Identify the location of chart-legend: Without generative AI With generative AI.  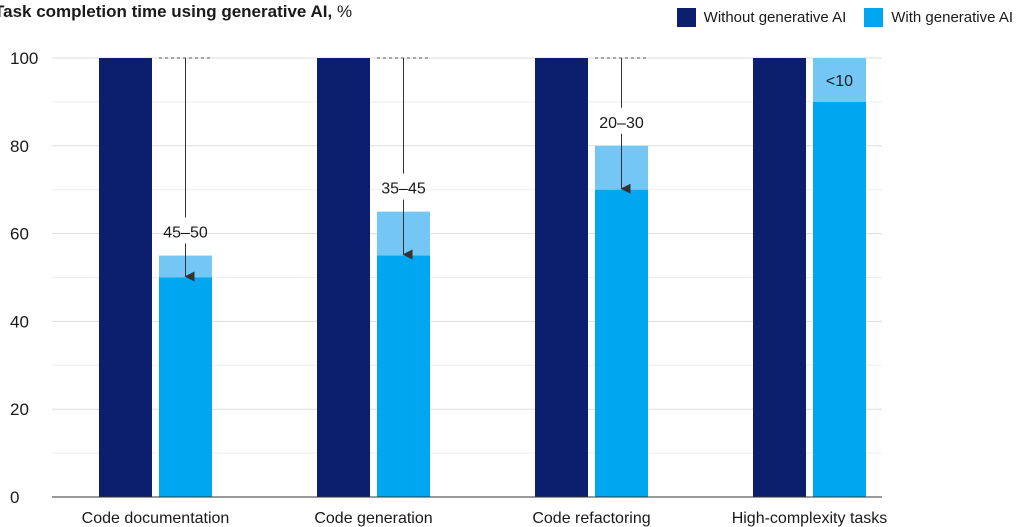
(836, 17).